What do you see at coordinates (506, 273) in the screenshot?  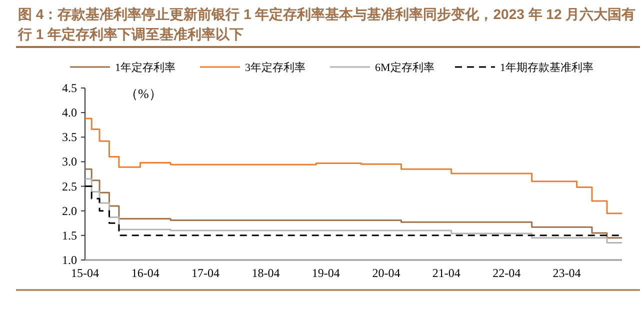 I see `x-tick-label: 22-04` at bounding box center [506, 273].